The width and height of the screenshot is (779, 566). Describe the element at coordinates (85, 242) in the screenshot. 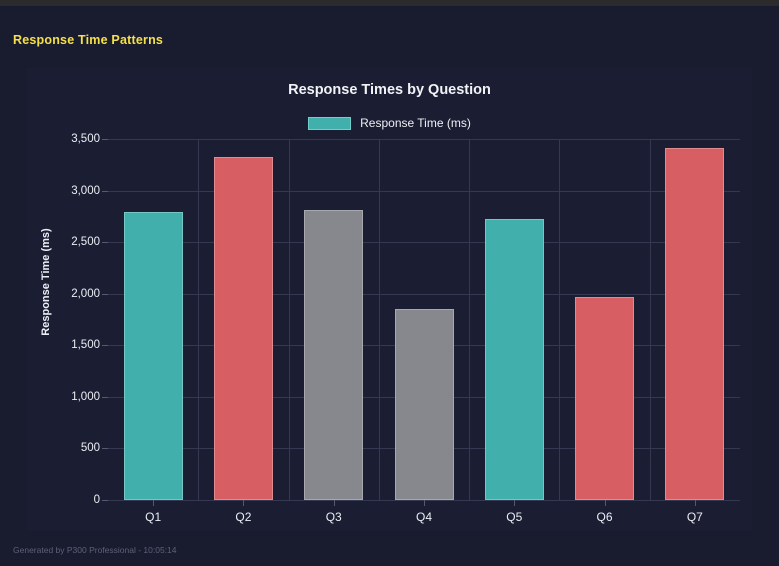

I see `y-tick-label: 2,500` at that location.